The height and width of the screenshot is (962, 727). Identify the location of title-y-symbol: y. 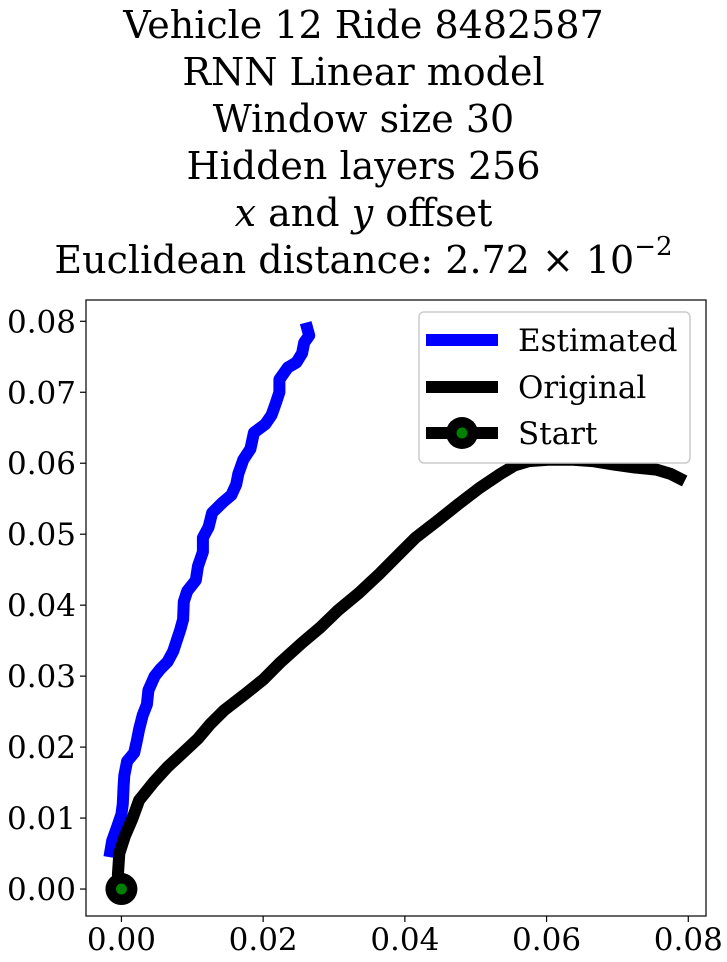
(362, 213).